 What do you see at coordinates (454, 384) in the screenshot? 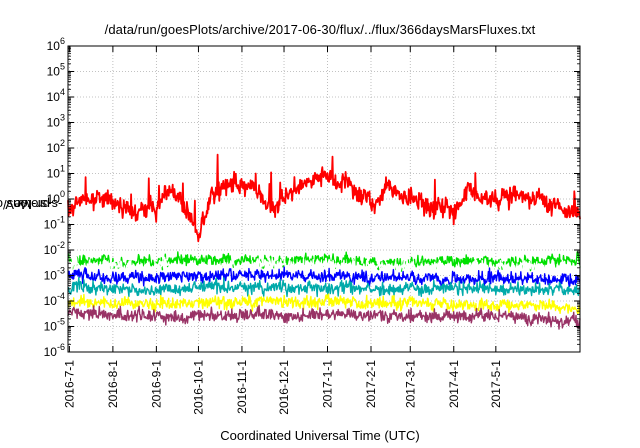
I see `x-tick-label: 2017-4-1` at bounding box center [454, 384].